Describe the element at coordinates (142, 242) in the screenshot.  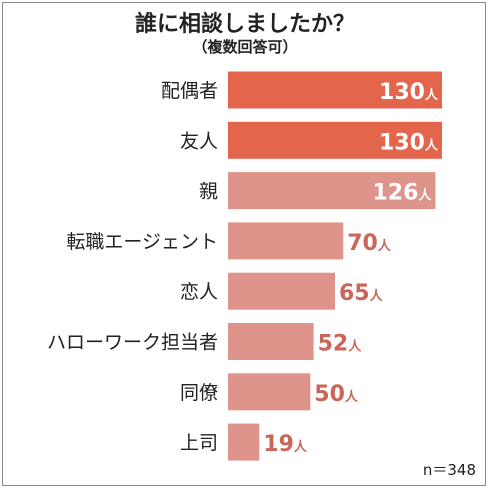
I see `category-label: 転職エージェント` at that location.